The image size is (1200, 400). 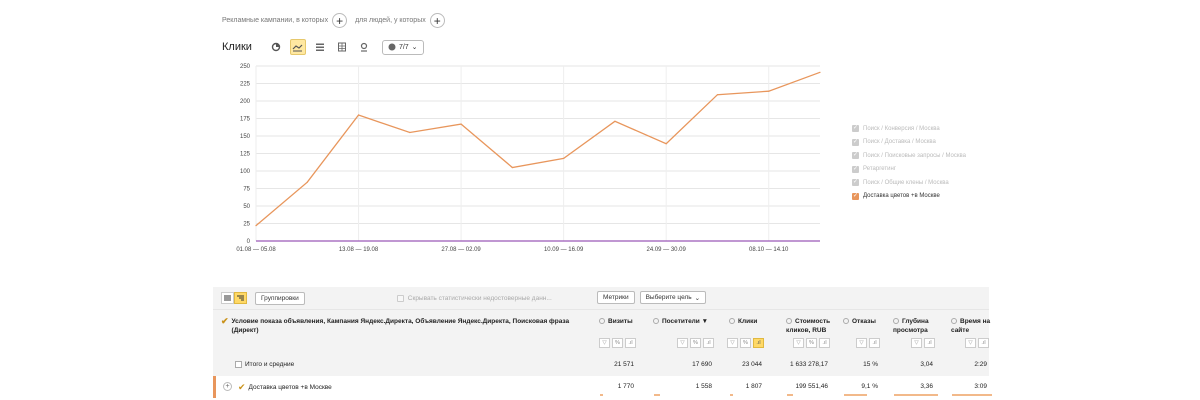 I want to click on totals-checkbox, so click(x=238, y=364).